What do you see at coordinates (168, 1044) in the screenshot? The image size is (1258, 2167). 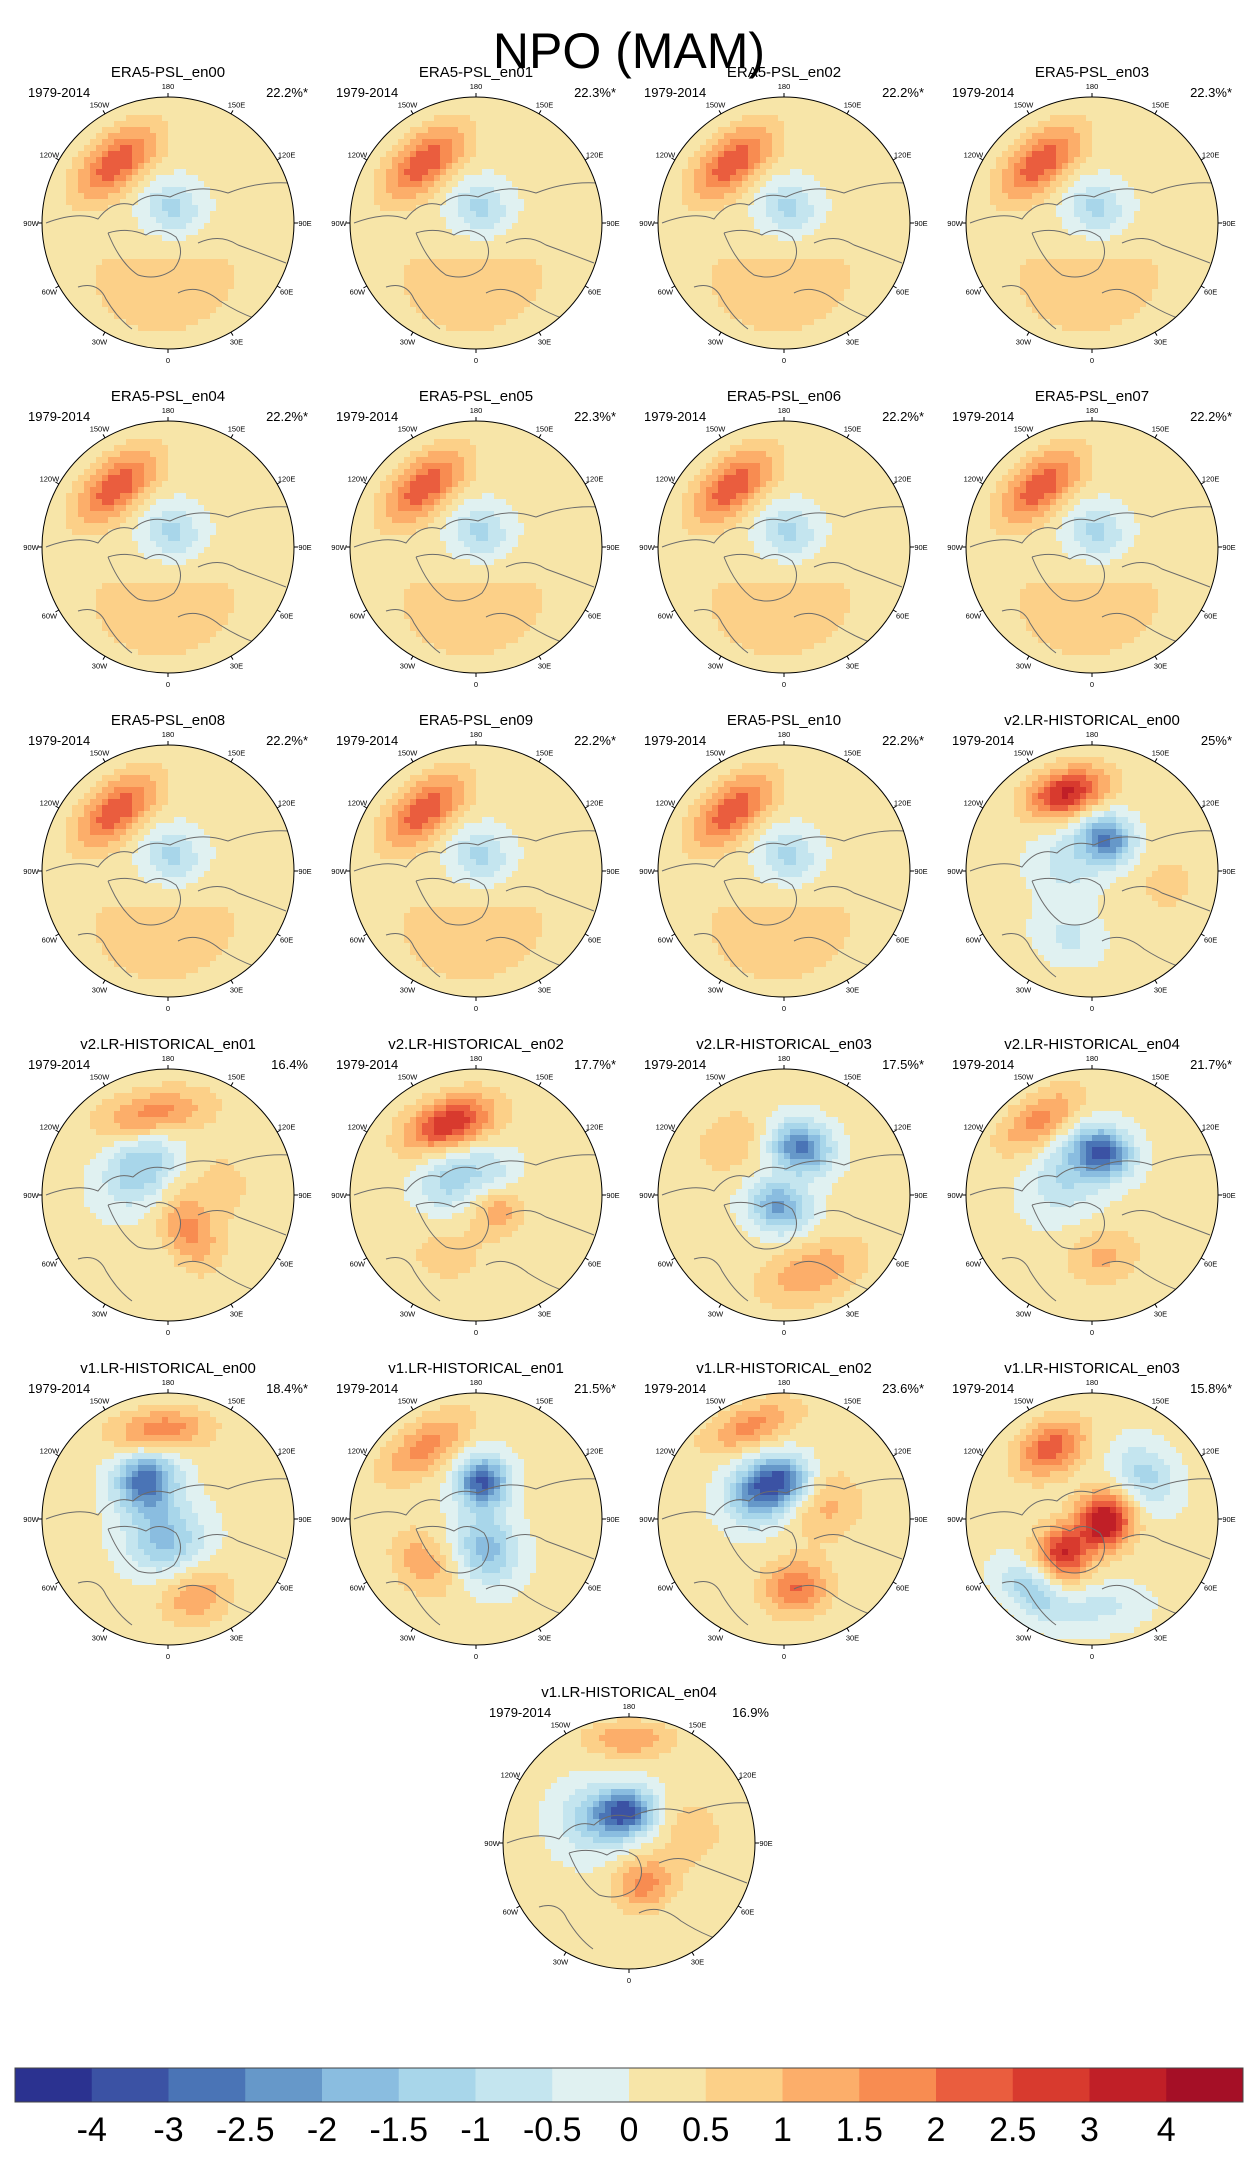 I see `panel-title: v2.LR-HISTORICAL_en01` at bounding box center [168, 1044].